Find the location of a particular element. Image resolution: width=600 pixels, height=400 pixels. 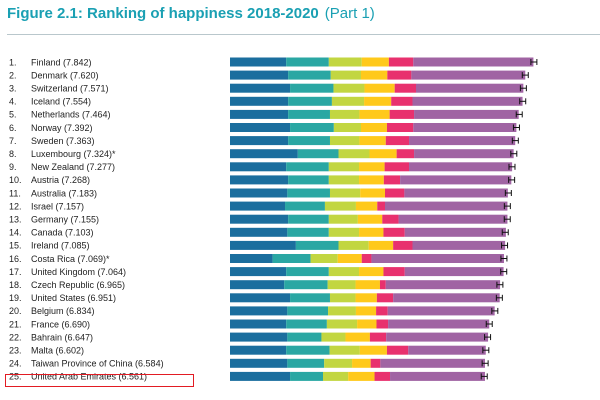

row-rank: 20. is located at coordinates (15, 311).